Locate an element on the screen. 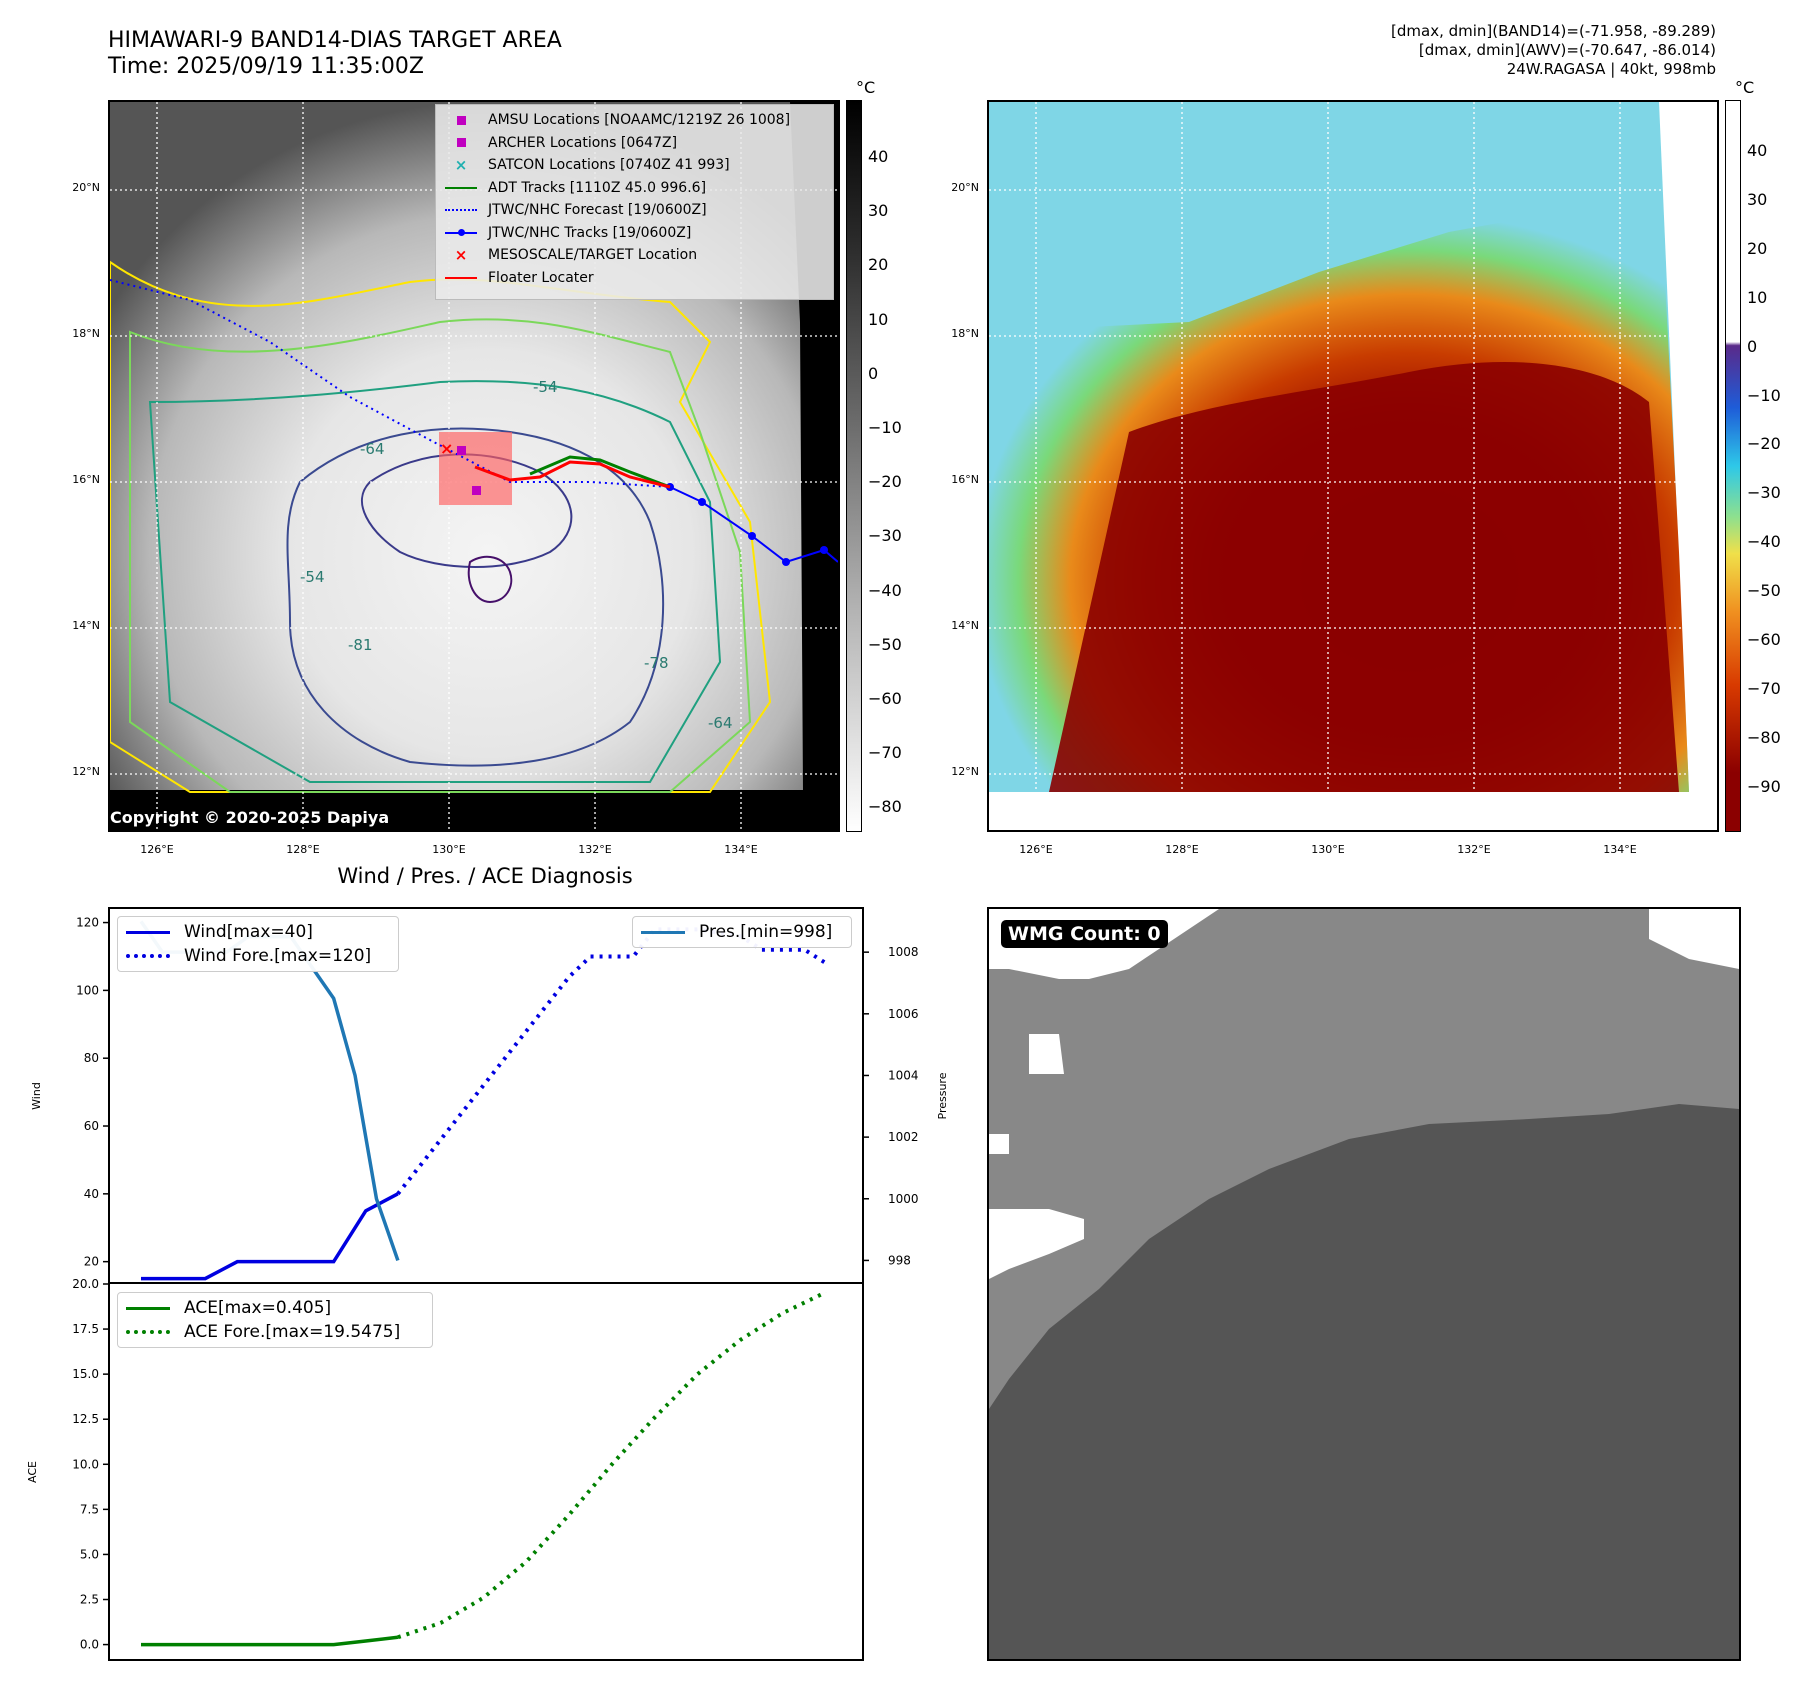  colorbar-tick-label: −80 is located at coordinates (1764, 737).